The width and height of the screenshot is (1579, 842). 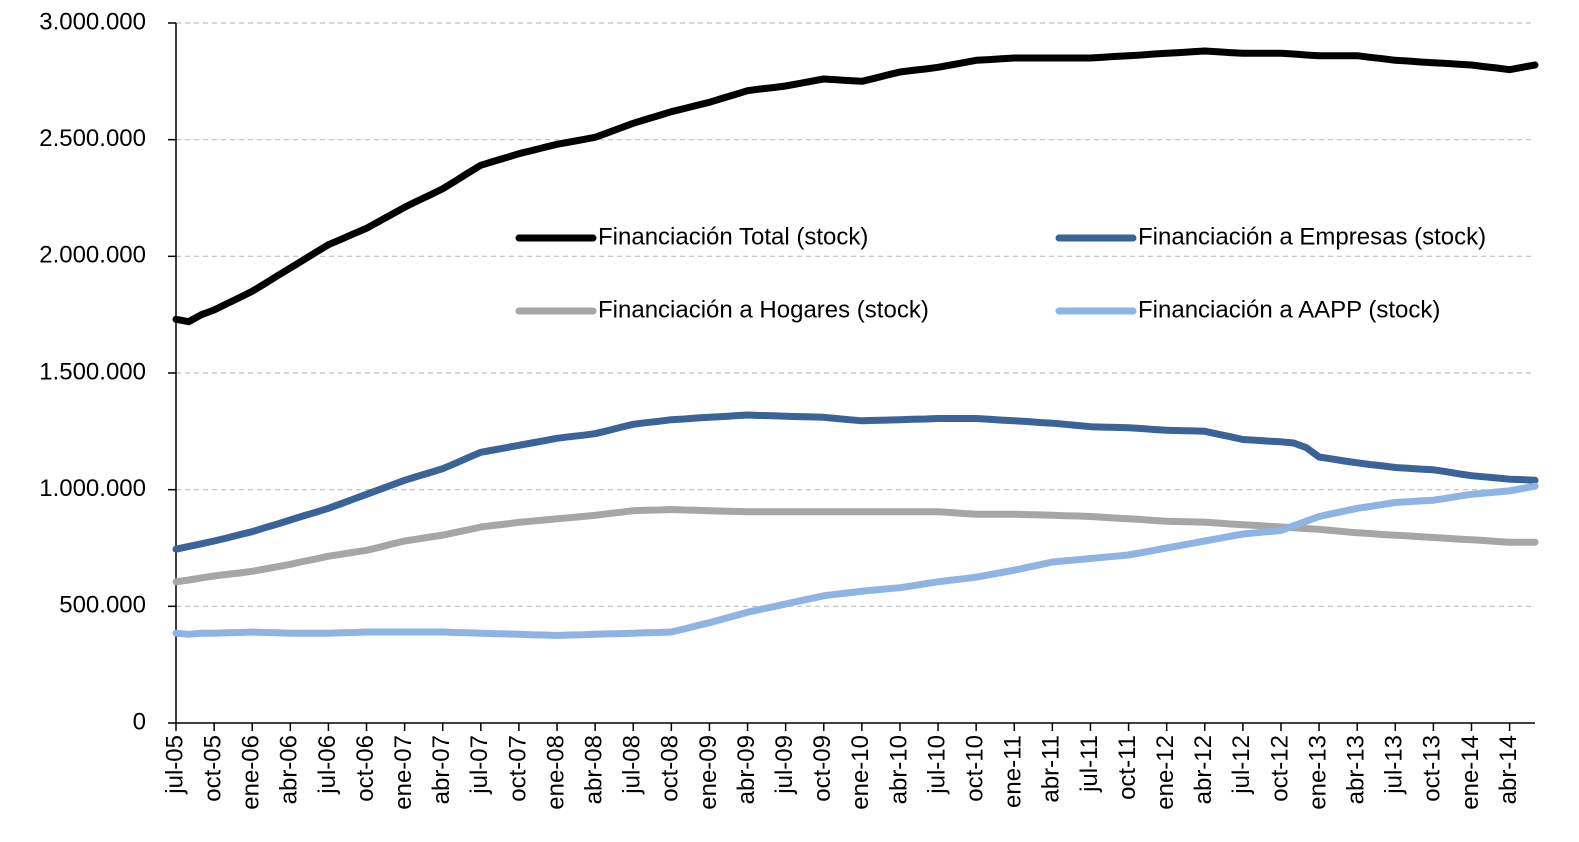 What do you see at coordinates (593, 769) in the screenshot?
I see `x-tick-label: abr-08` at bounding box center [593, 769].